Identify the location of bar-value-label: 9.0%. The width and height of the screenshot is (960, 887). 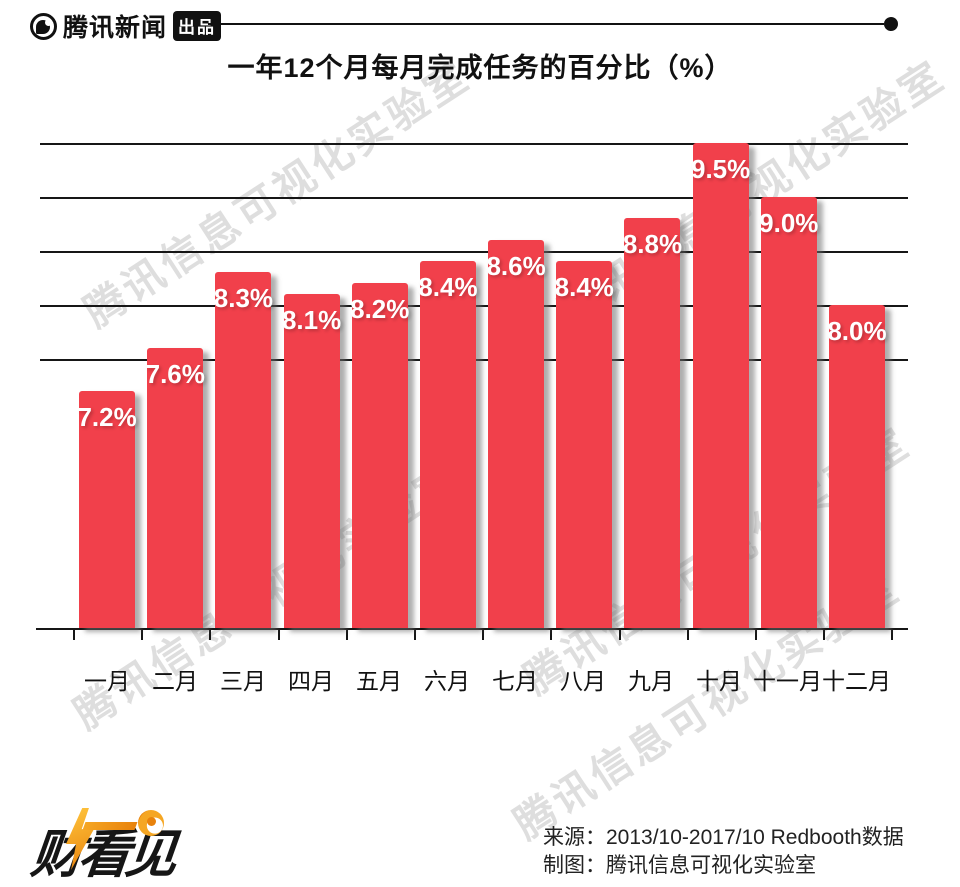
(789, 222).